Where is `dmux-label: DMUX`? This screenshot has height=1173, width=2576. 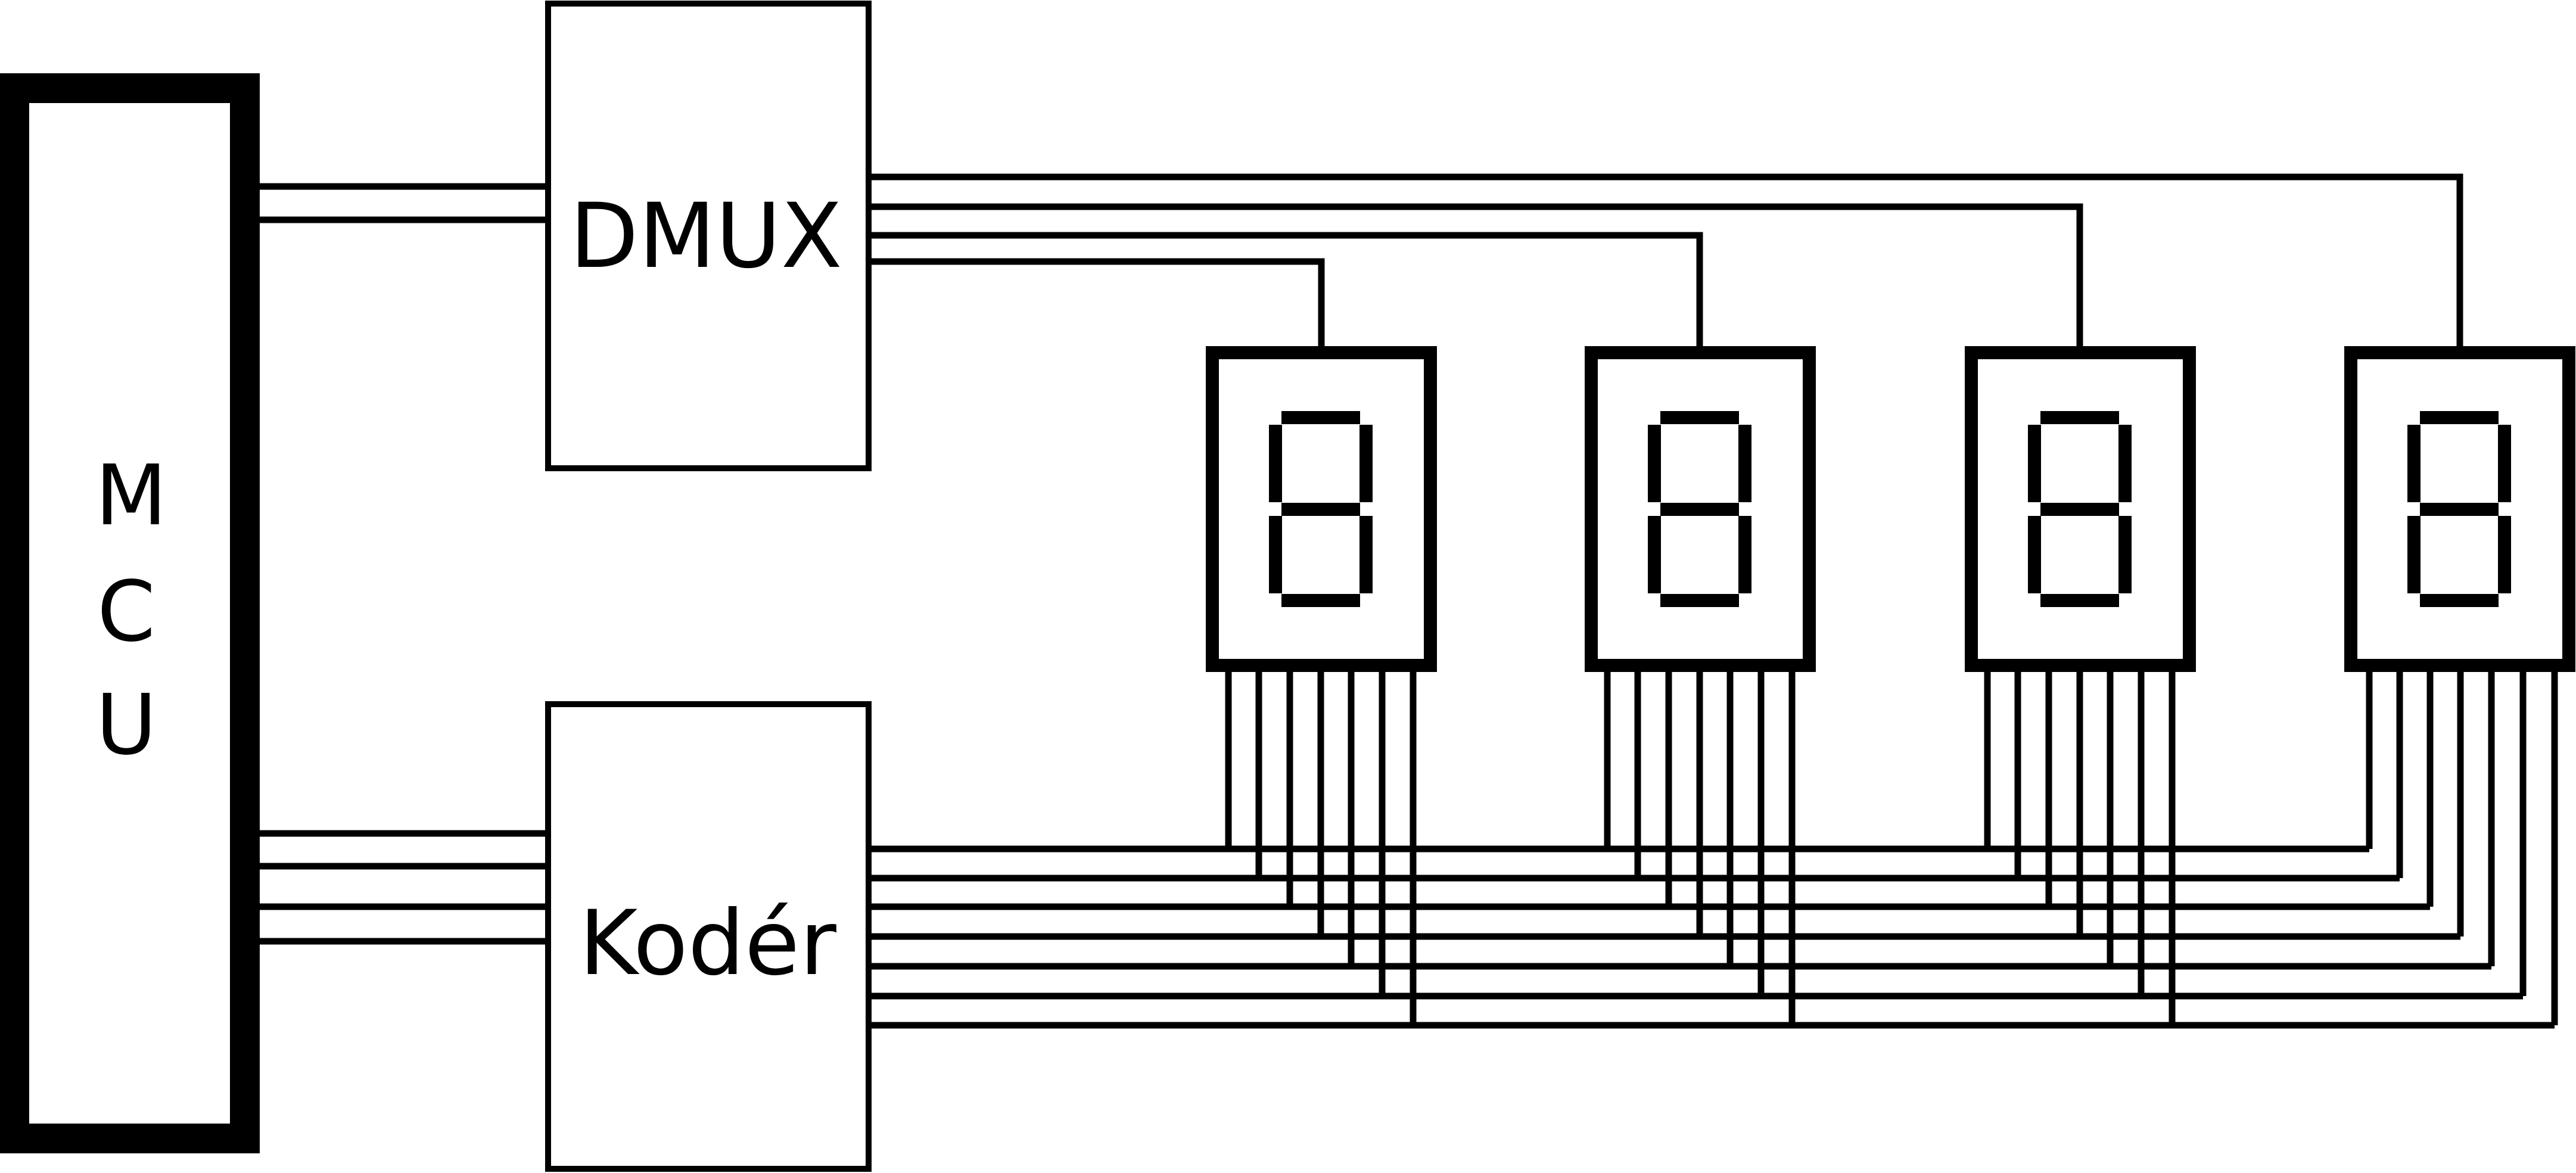
dmux-label: DMUX is located at coordinates (706, 236).